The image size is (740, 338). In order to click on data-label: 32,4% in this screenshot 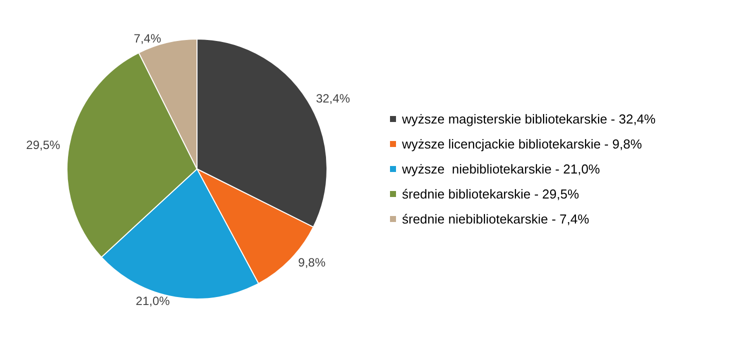, I will do `click(333, 99)`.